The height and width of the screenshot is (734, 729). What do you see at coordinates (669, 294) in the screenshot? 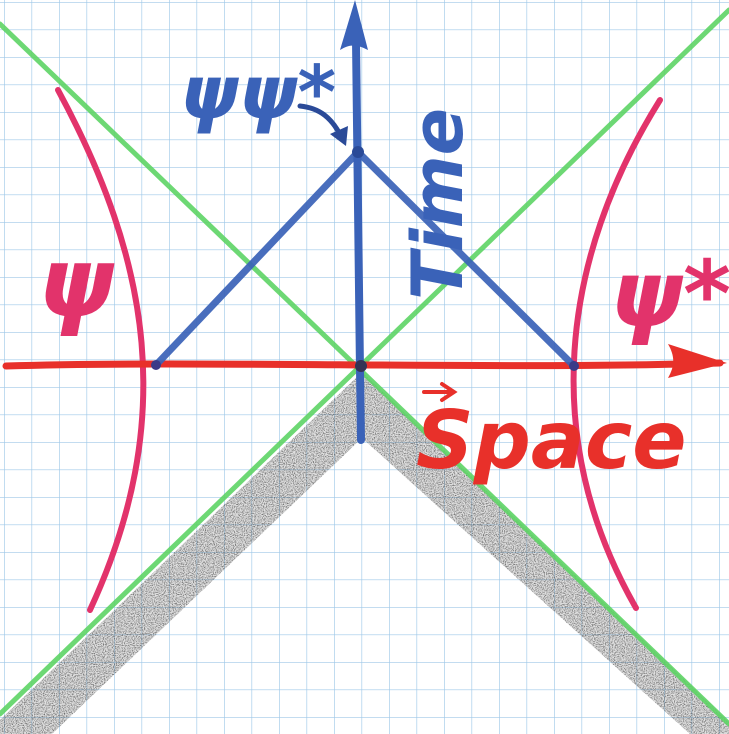
I see `psi-star-label: ψ*` at bounding box center [669, 294].